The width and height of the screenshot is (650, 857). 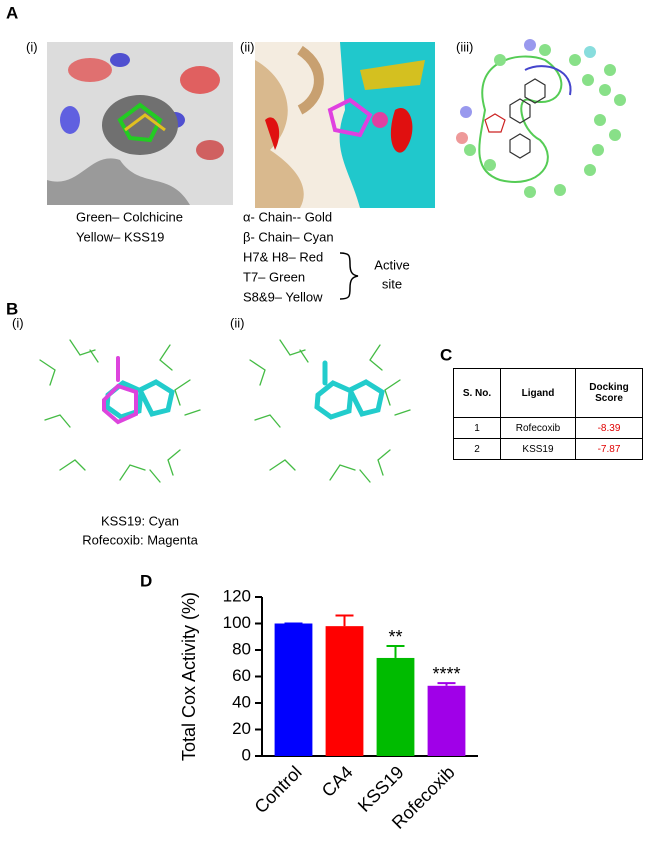 I want to click on caption: T7– Green, so click(x=274, y=276).